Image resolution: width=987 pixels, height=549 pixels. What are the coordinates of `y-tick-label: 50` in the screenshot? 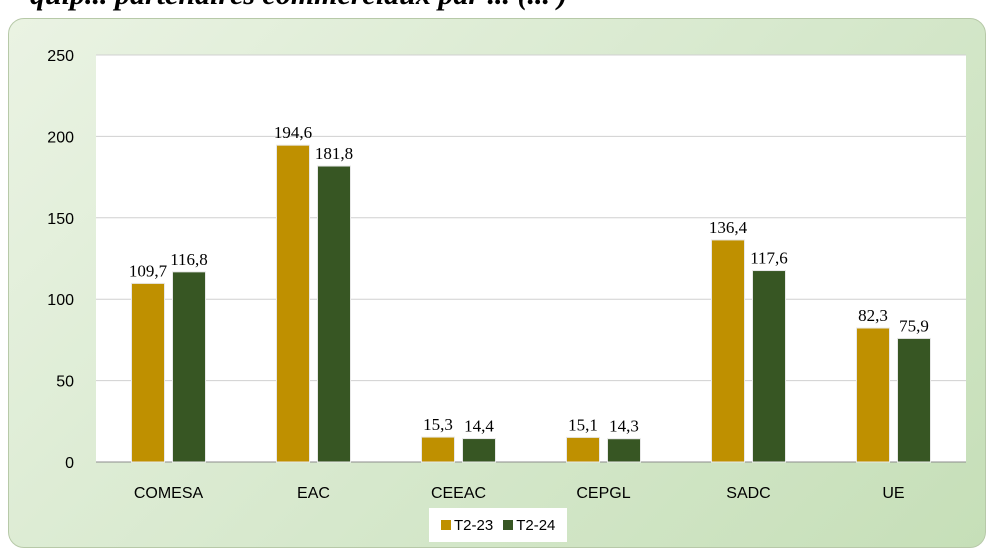 It's located at (65, 382).